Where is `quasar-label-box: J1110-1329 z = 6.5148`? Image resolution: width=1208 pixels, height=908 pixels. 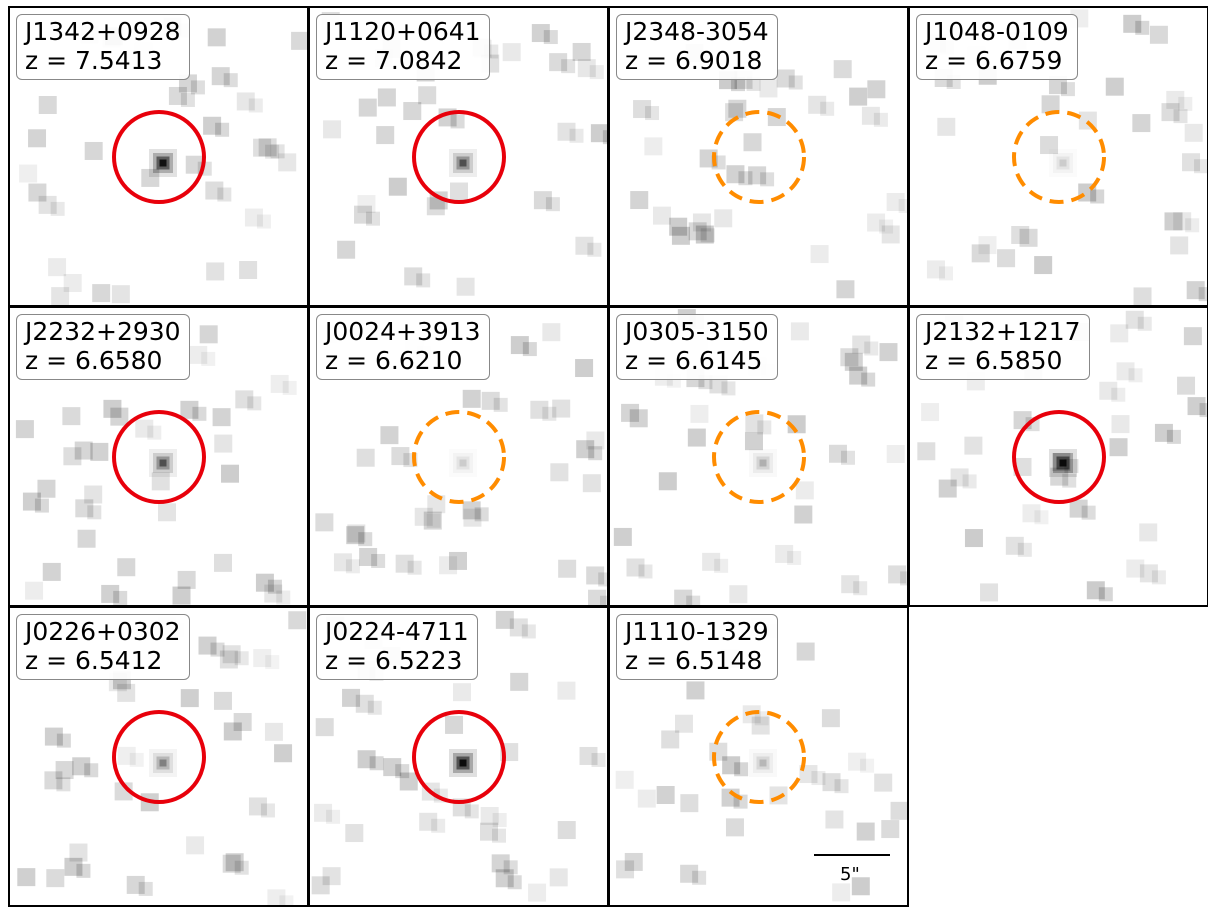
quasar-label-box: J1110-1329 z = 6.5148 is located at coordinates (697, 647).